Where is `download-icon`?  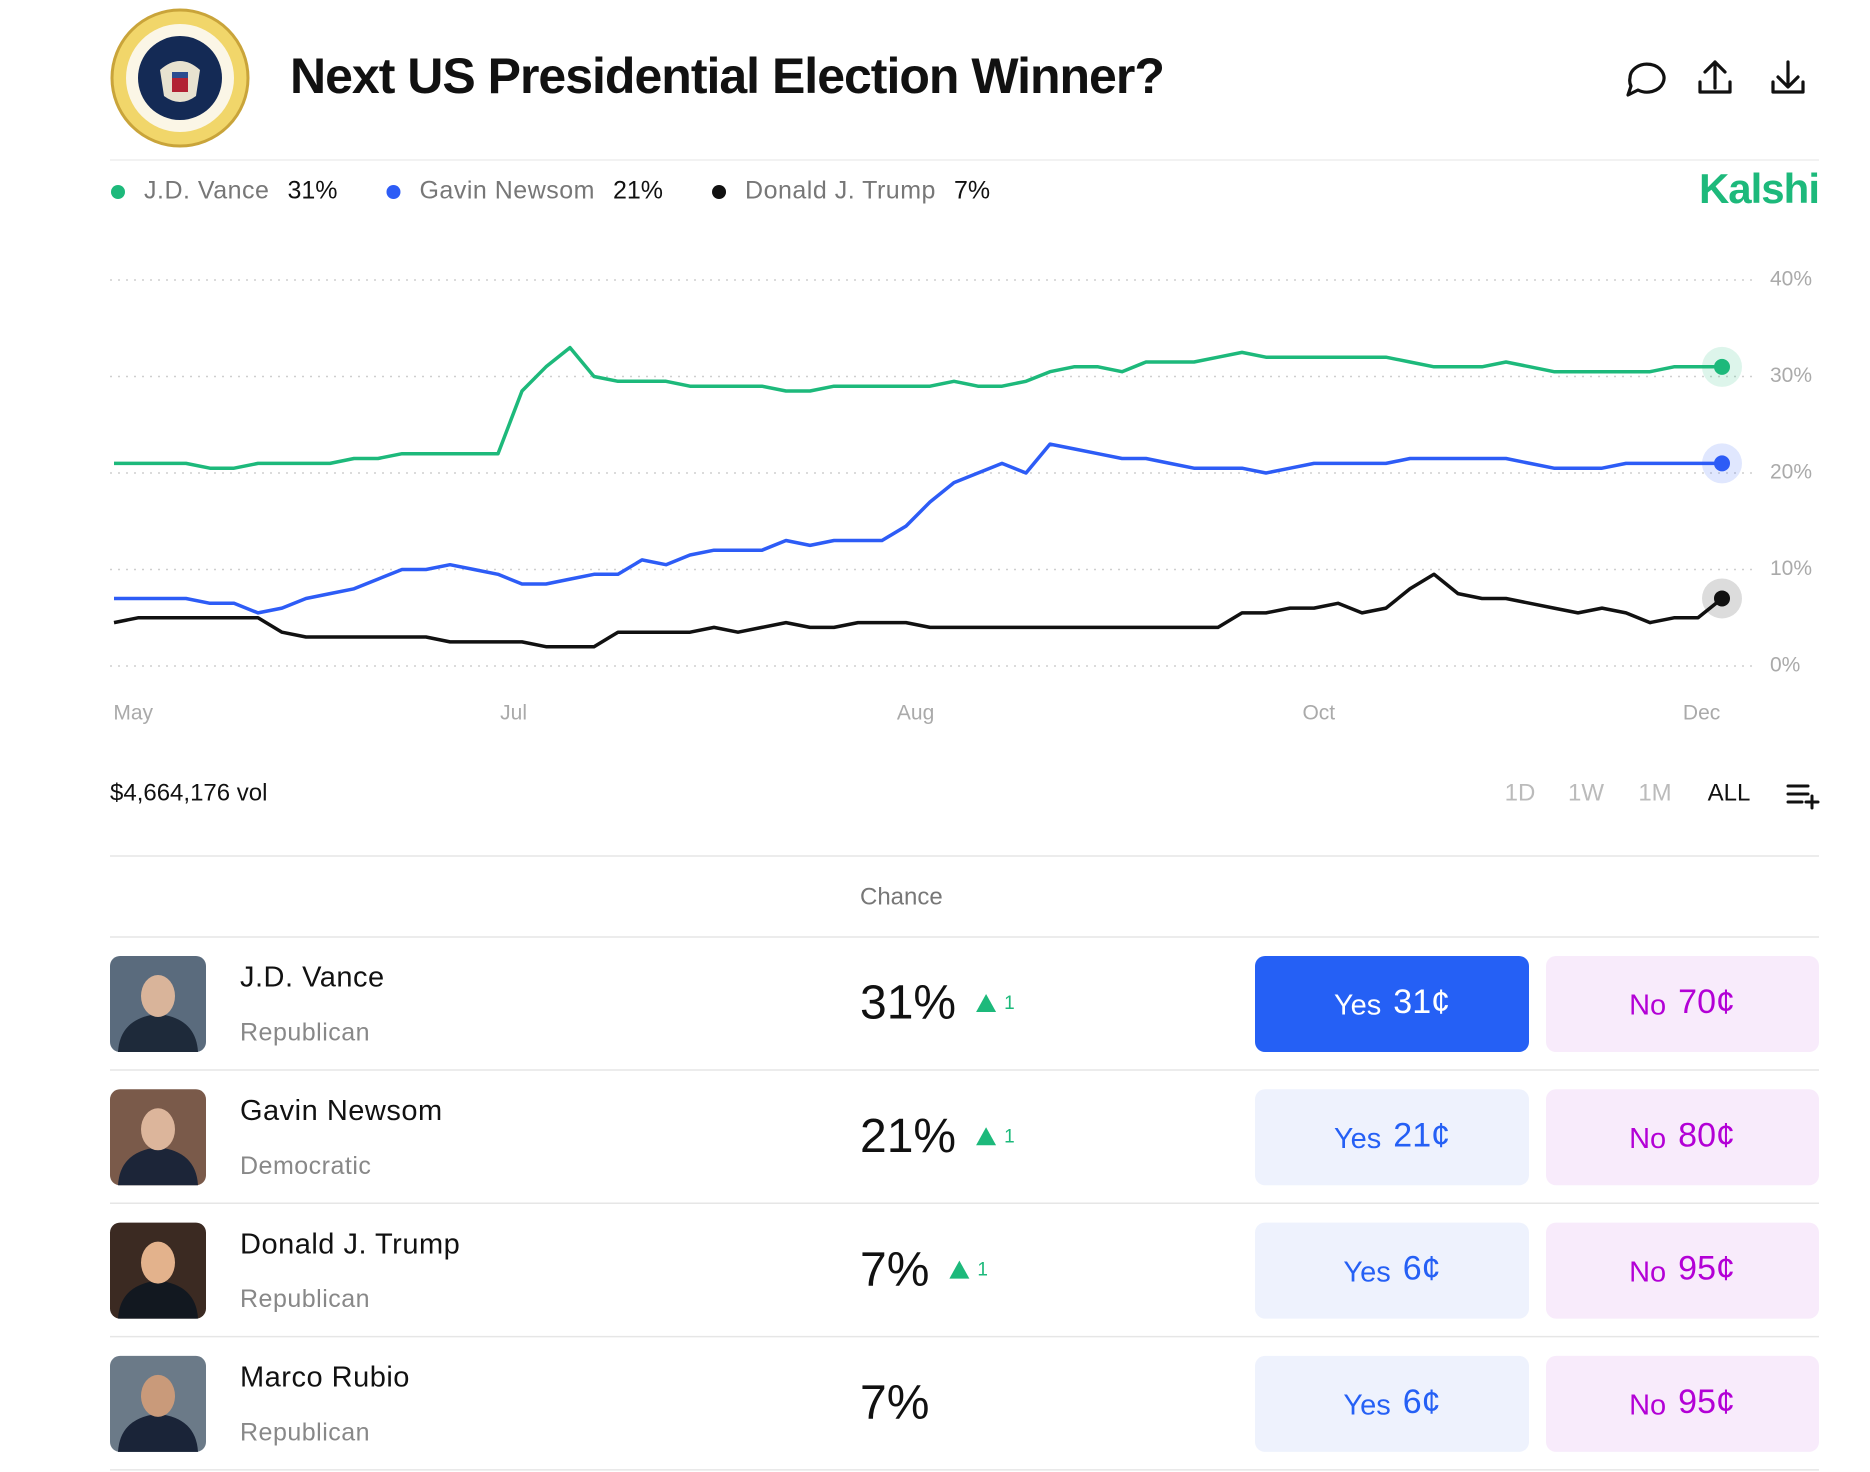 download-icon is located at coordinates (1788, 77).